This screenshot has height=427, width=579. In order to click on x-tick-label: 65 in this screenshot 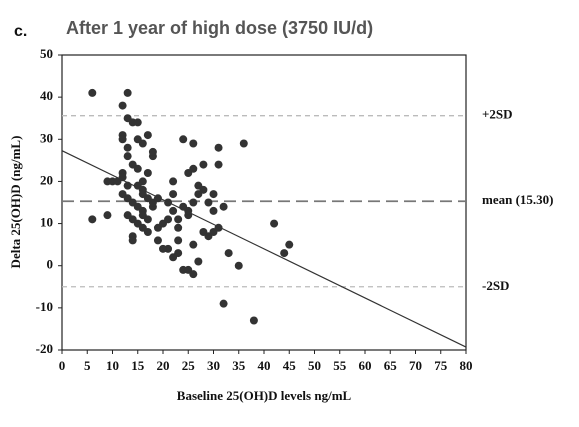, I will do `click(391, 365)`.